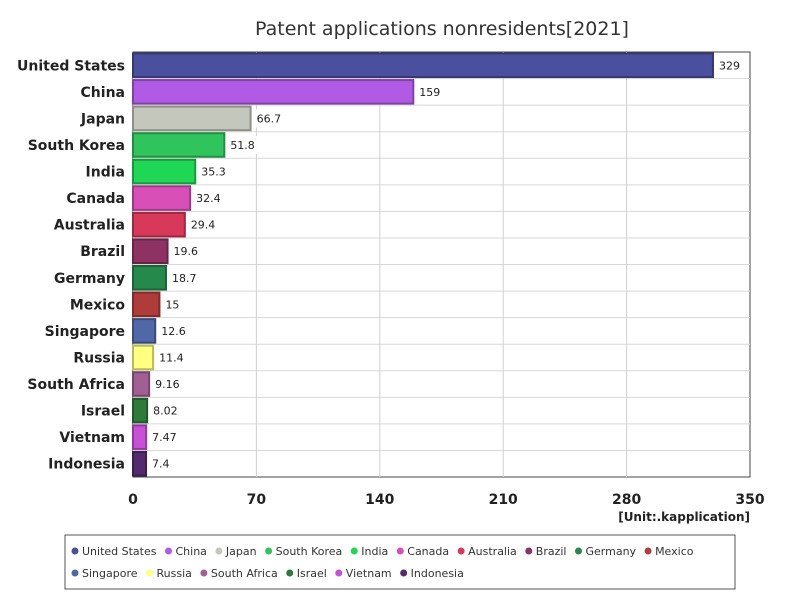  Describe the element at coordinates (99, 358) in the screenshot. I see `category-label: Russia` at that location.